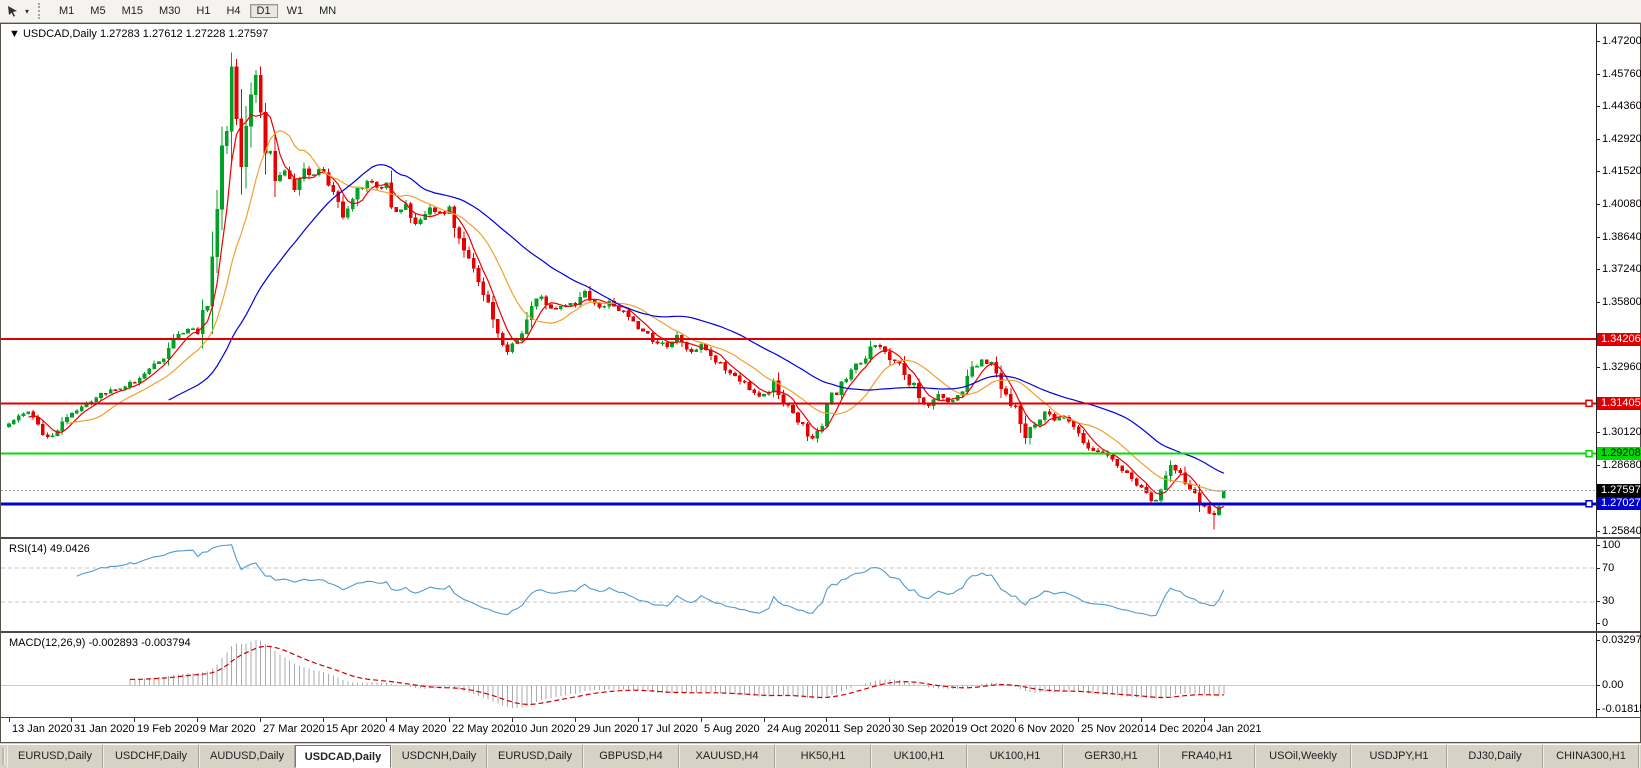  Describe the element at coordinates (1621, 106) in the screenshot. I see `axis-tick-label: 1.44360` at that location.